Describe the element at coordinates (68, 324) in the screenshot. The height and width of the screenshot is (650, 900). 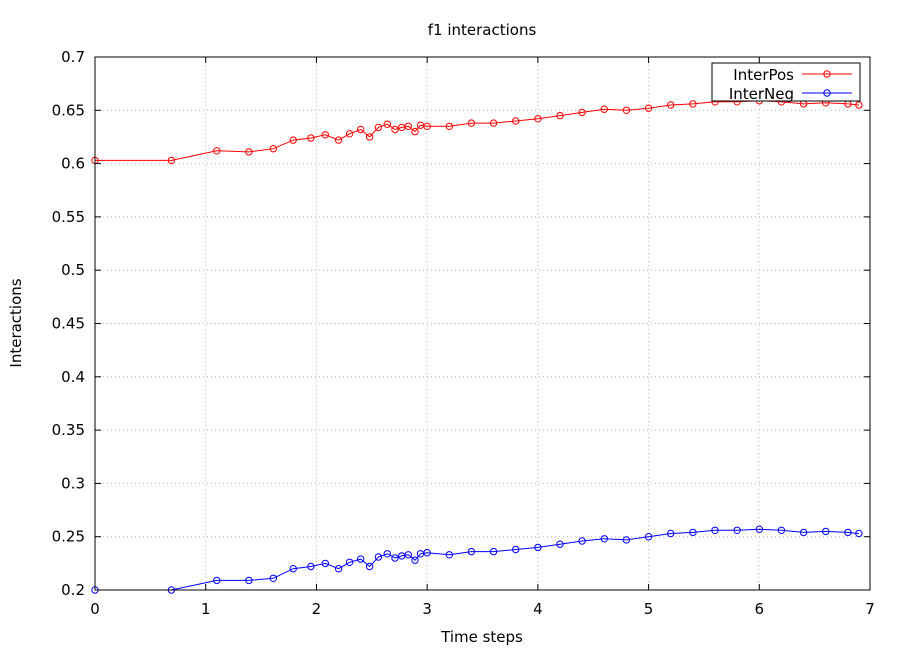
I see `y-tick-label: 0.45` at that location.